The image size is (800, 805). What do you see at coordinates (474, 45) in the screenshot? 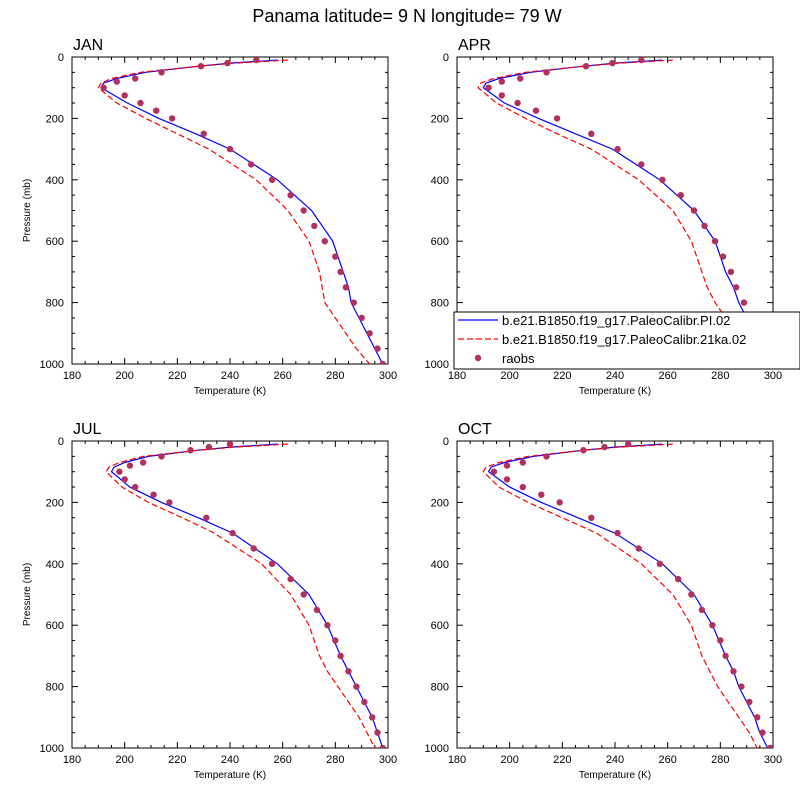
I see `panel-label: APR` at bounding box center [474, 45].